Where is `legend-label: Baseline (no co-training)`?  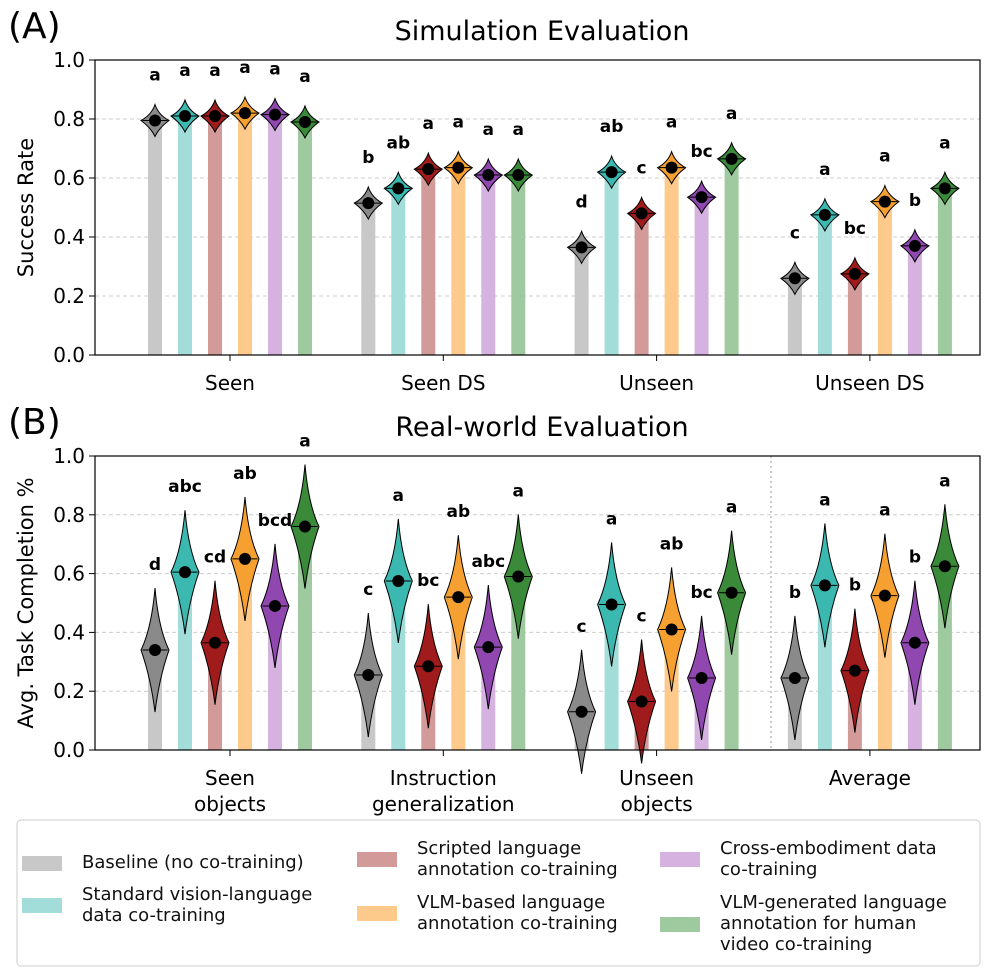
legend-label: Baseline (no co-training) is located at coordinates (193, 862).